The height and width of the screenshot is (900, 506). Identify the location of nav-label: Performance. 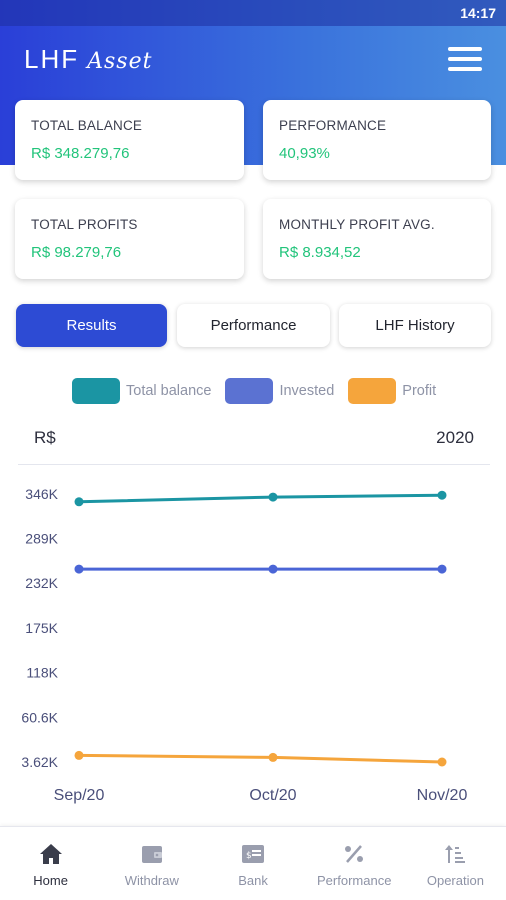
(354, 880).